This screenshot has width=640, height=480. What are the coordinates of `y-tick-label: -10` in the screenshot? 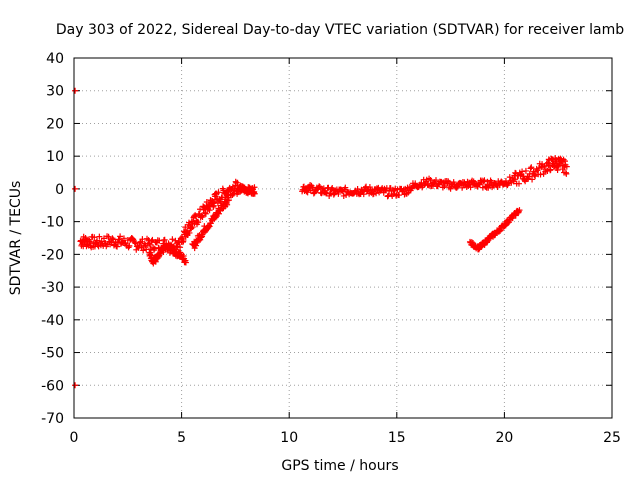 It's located at (52, 223).